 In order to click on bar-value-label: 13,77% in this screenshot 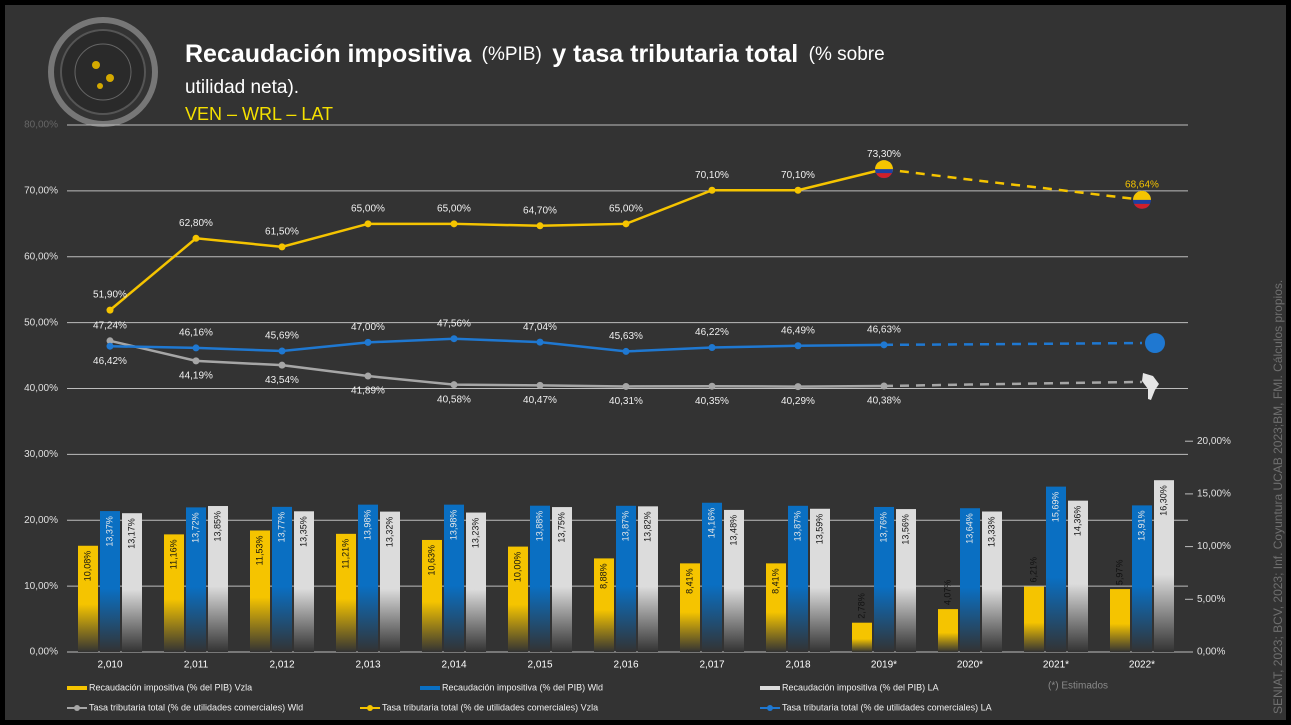, I will do `click(281, 527)`.